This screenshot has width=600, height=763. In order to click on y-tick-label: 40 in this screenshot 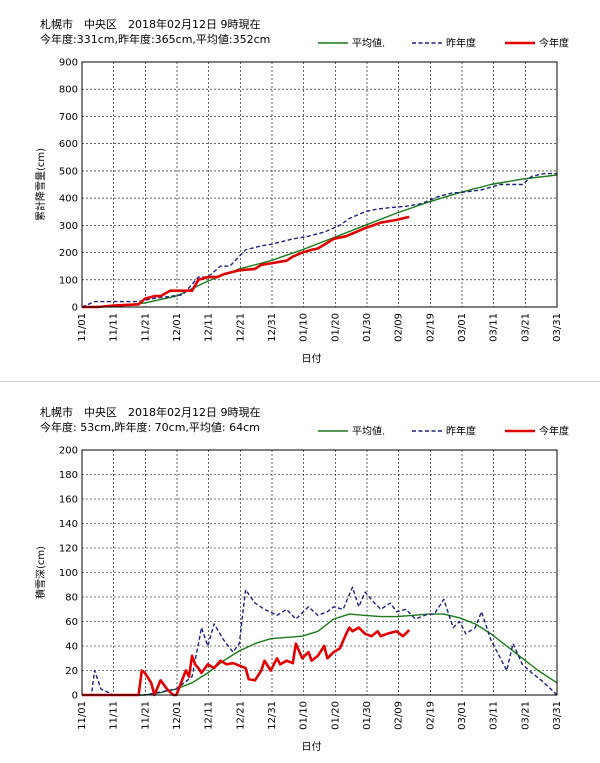, I will do `click(71, 647)`.